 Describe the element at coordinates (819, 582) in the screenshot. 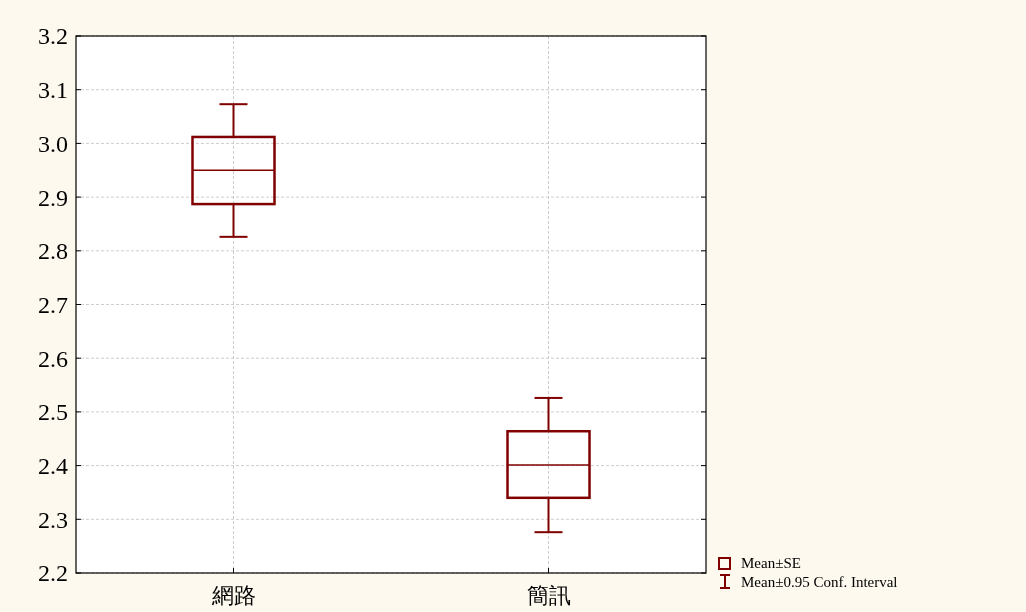

I see `text: Mean±0.95 Conf. Interval` at that location.